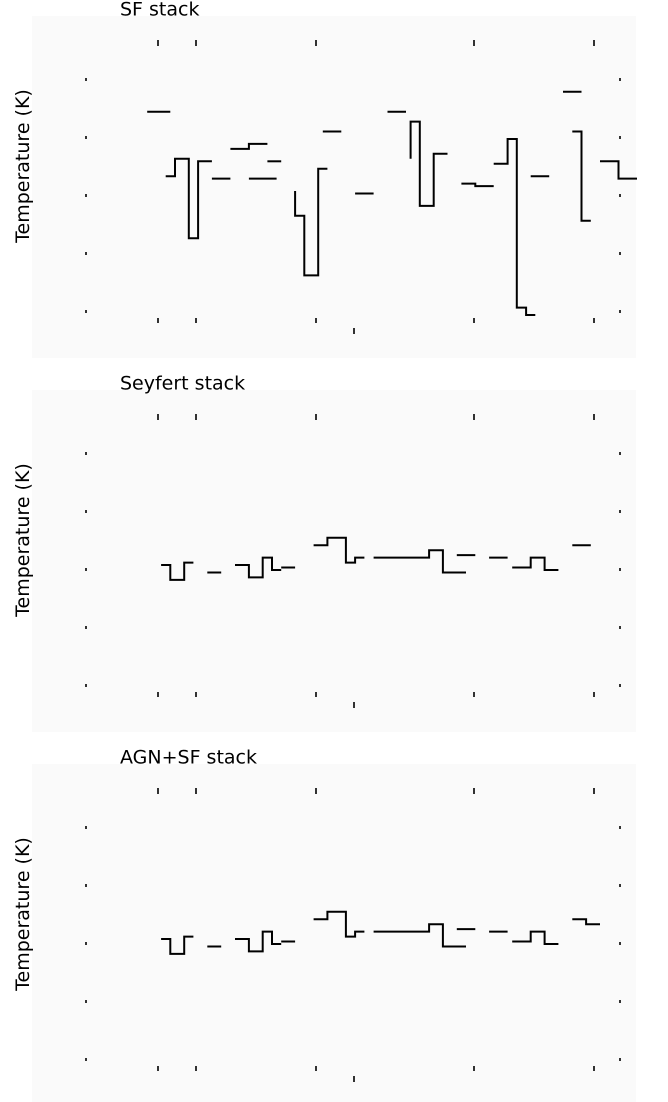  Describe the element at coordinates (188, 758) in the screenshot. I see `chart-title: AGN+SF stack` at that location.